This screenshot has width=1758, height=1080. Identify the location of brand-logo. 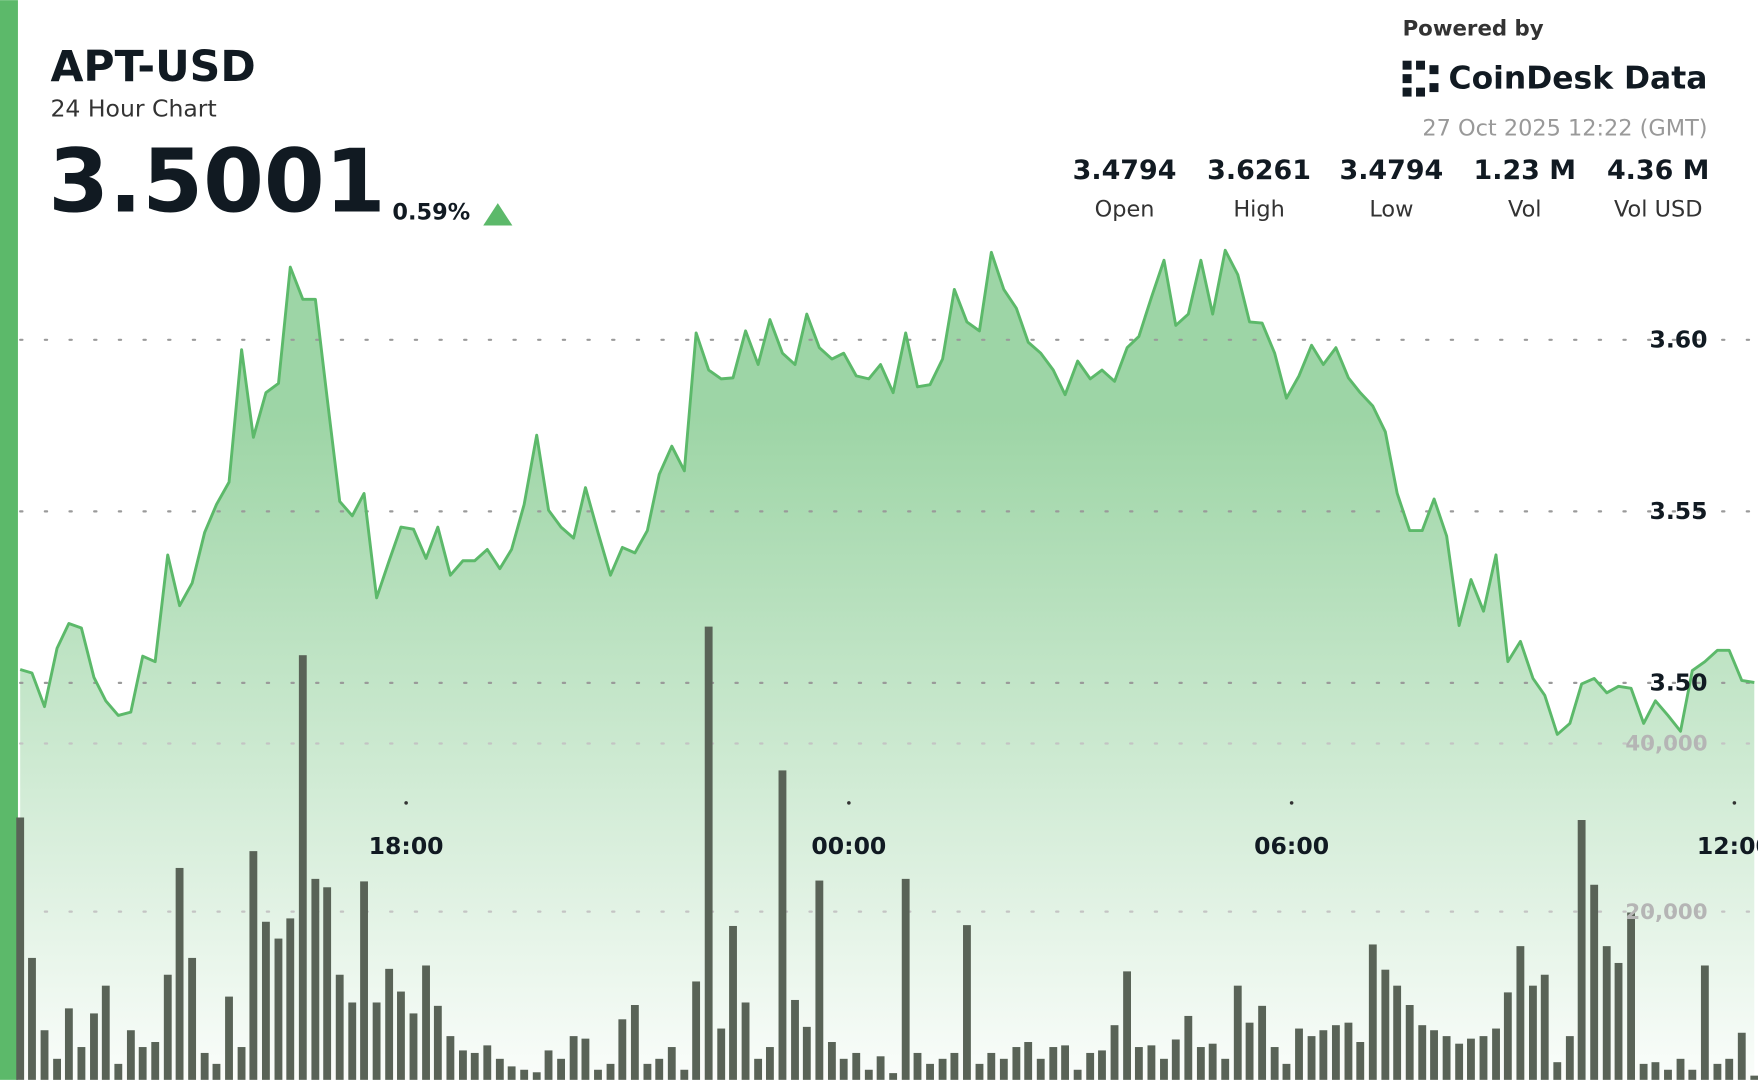
(1420, 78).